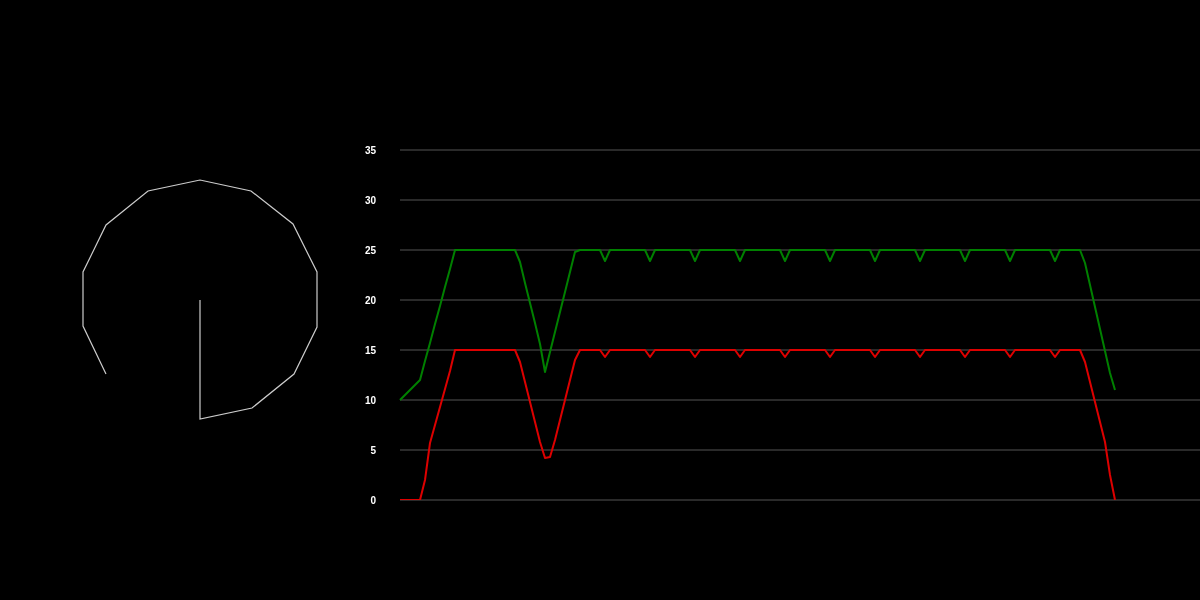 Image resolution: width=1200 pixels, height=600 pixels. What do you see at coordinates (370, 350) in the screenshot?
I see `y-tick-label: 15` at bounding box center [370, 350].